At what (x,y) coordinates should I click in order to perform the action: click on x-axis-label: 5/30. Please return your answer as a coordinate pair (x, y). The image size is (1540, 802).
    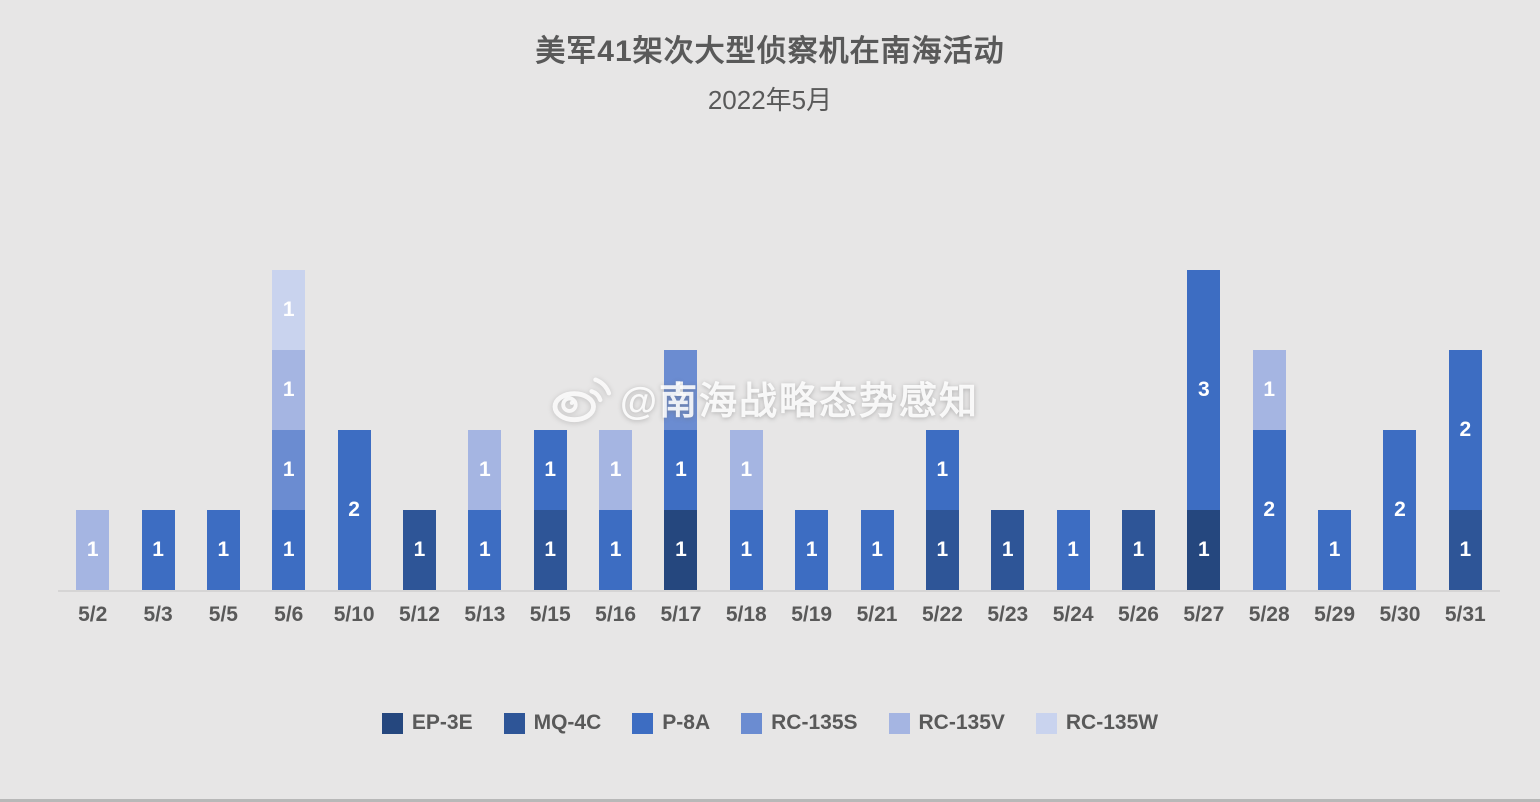
    Looking at the image, I should click on (1400, 614).